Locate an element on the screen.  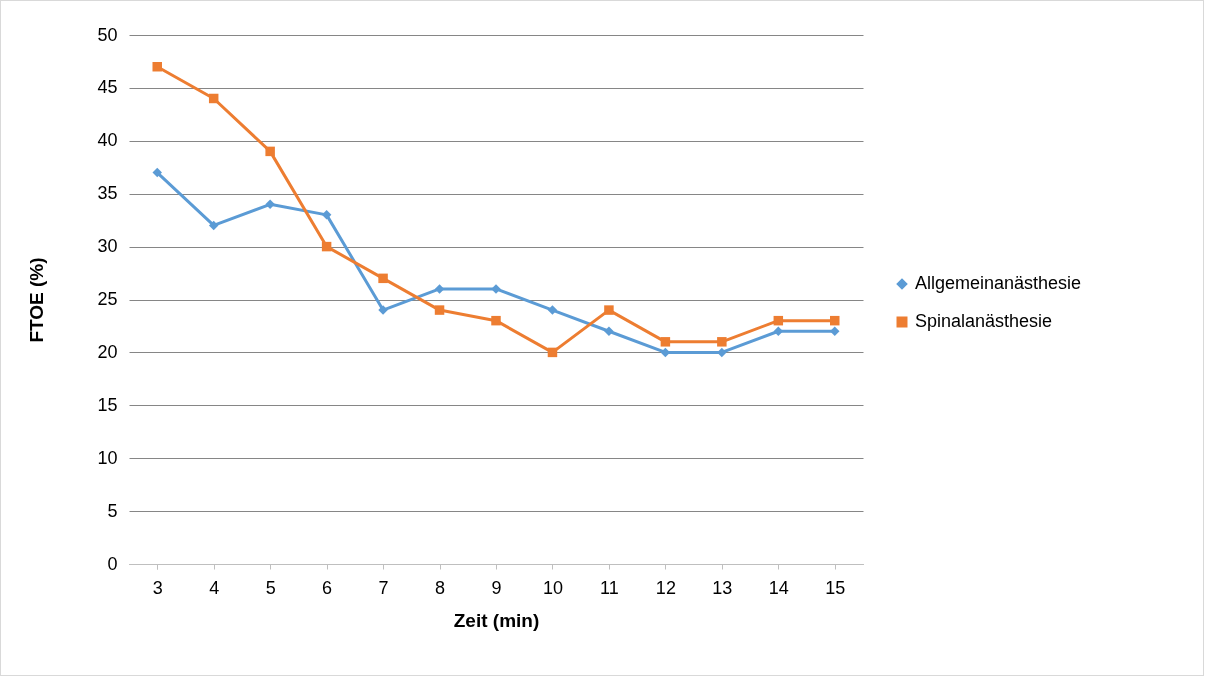
x-tick-label: 13 is located at coordinates (722, 587).